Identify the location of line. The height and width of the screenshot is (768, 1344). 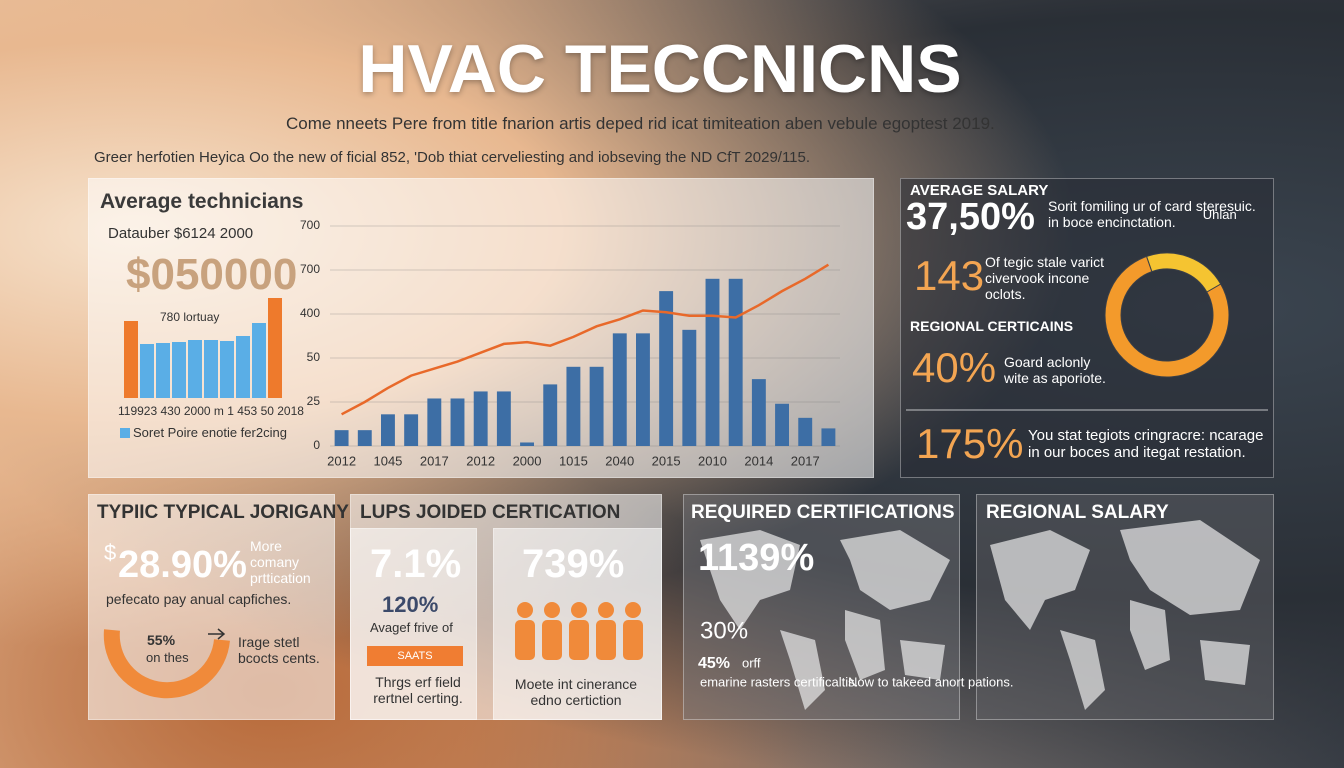
(585, 339).